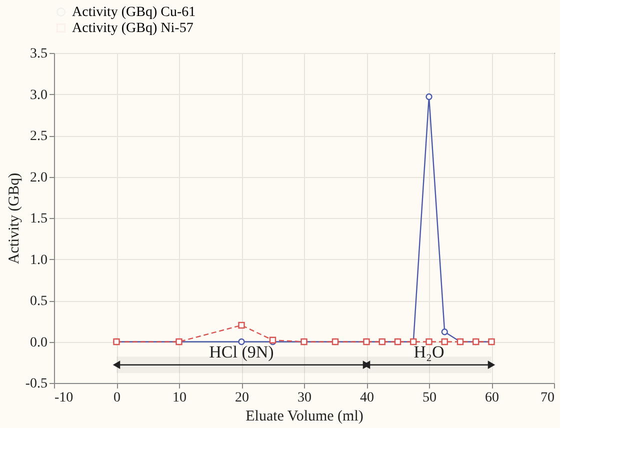  What do you see at coordinates (429, 398) in the screenshot?
I see `x-tick-label: 50` at bounding box center [429, 398].